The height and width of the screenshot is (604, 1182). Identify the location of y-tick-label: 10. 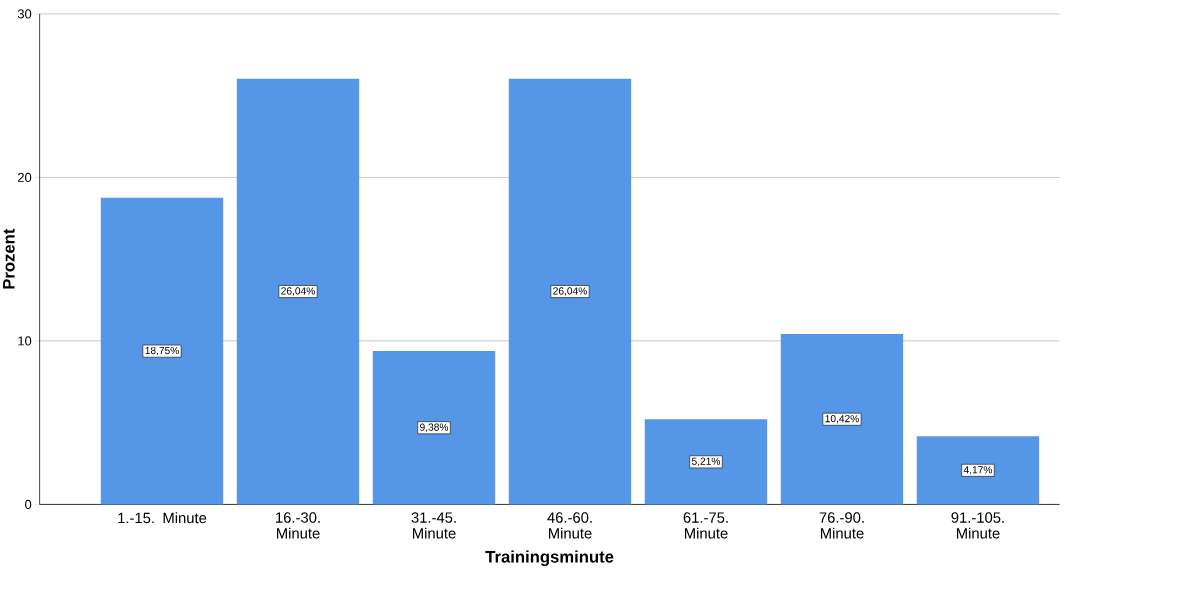
(25, 341).